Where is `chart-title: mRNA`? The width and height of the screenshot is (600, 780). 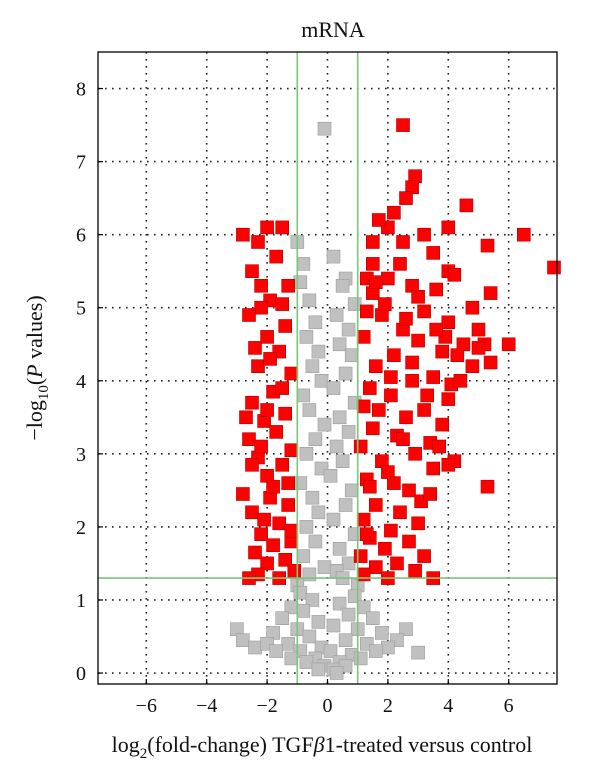 chart-title: mRNA is located at coordinates (333, 29).